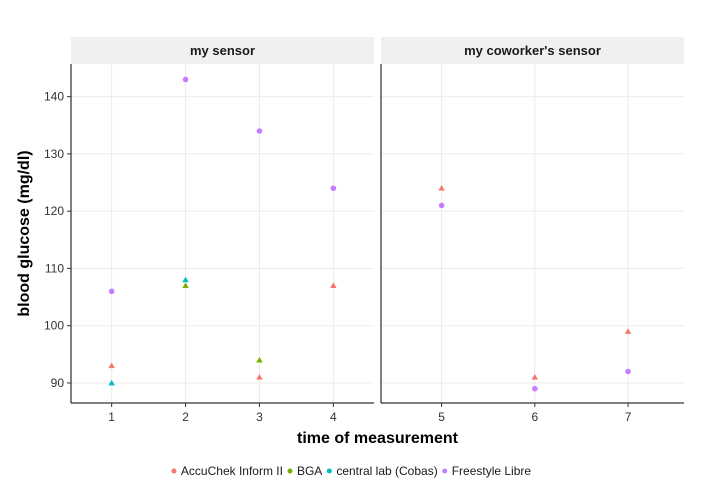  I want to click on legend-label: BGA, so click(309, 471).